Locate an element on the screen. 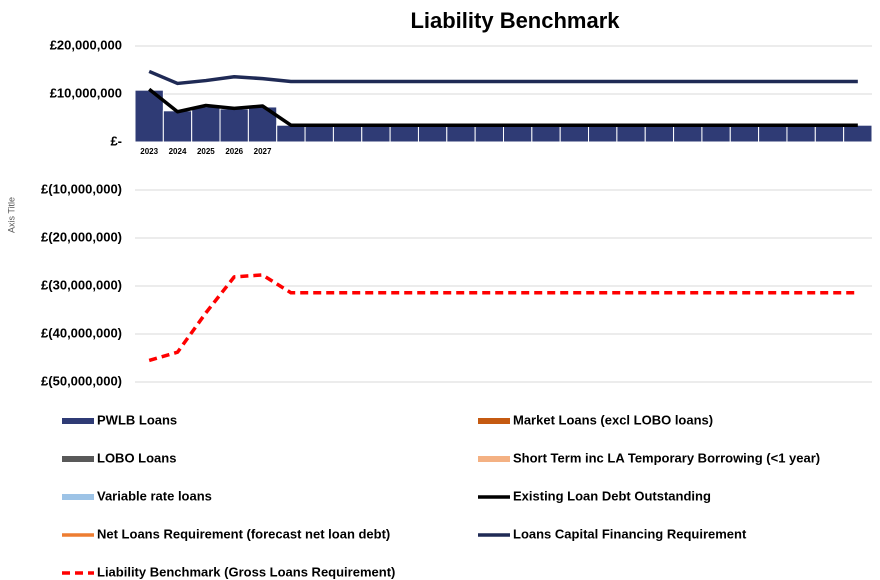 This screenshot has width=880, height=580. y-tick-label: £(30,000,000) is located at coordinates (81, 284).